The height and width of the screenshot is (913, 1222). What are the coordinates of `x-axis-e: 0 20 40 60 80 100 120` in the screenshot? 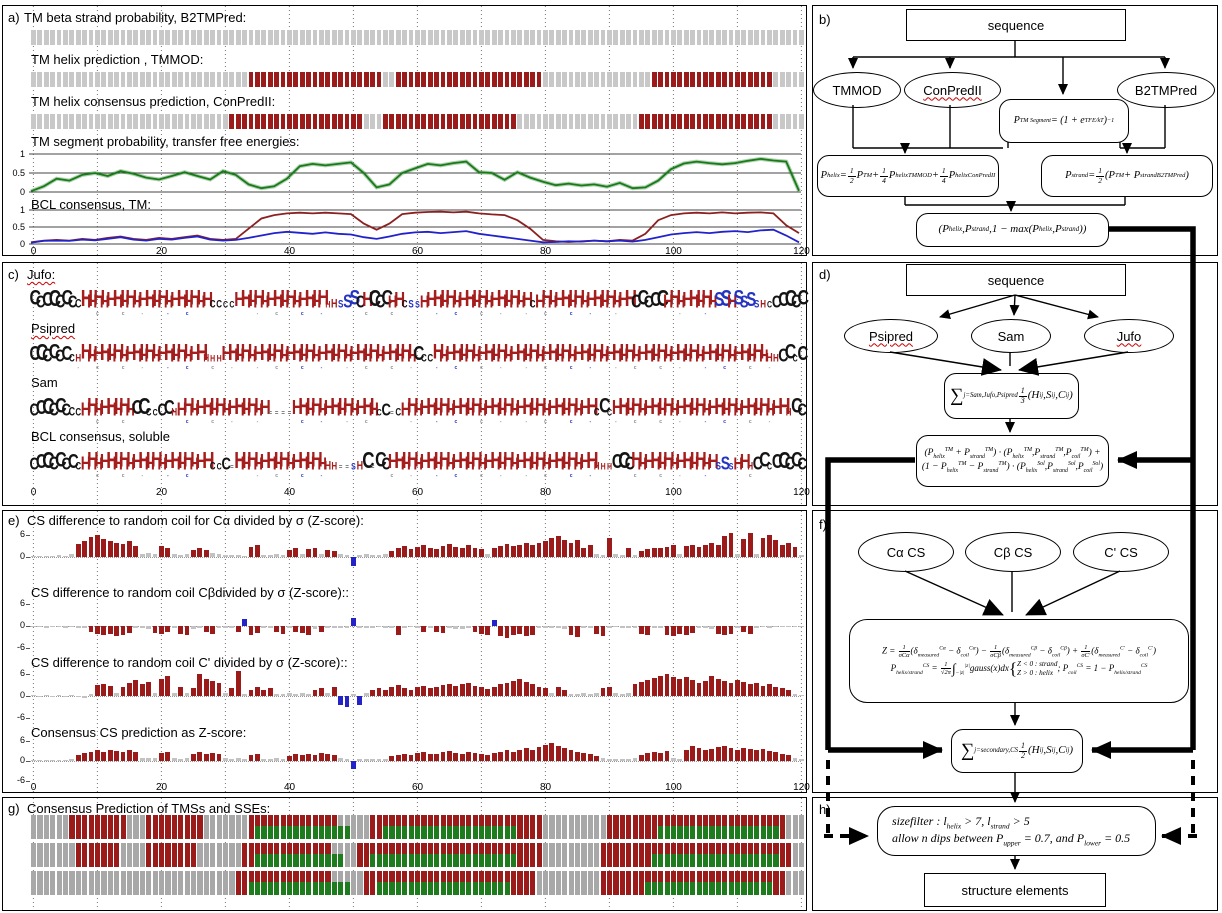 It's located at (420, 787).